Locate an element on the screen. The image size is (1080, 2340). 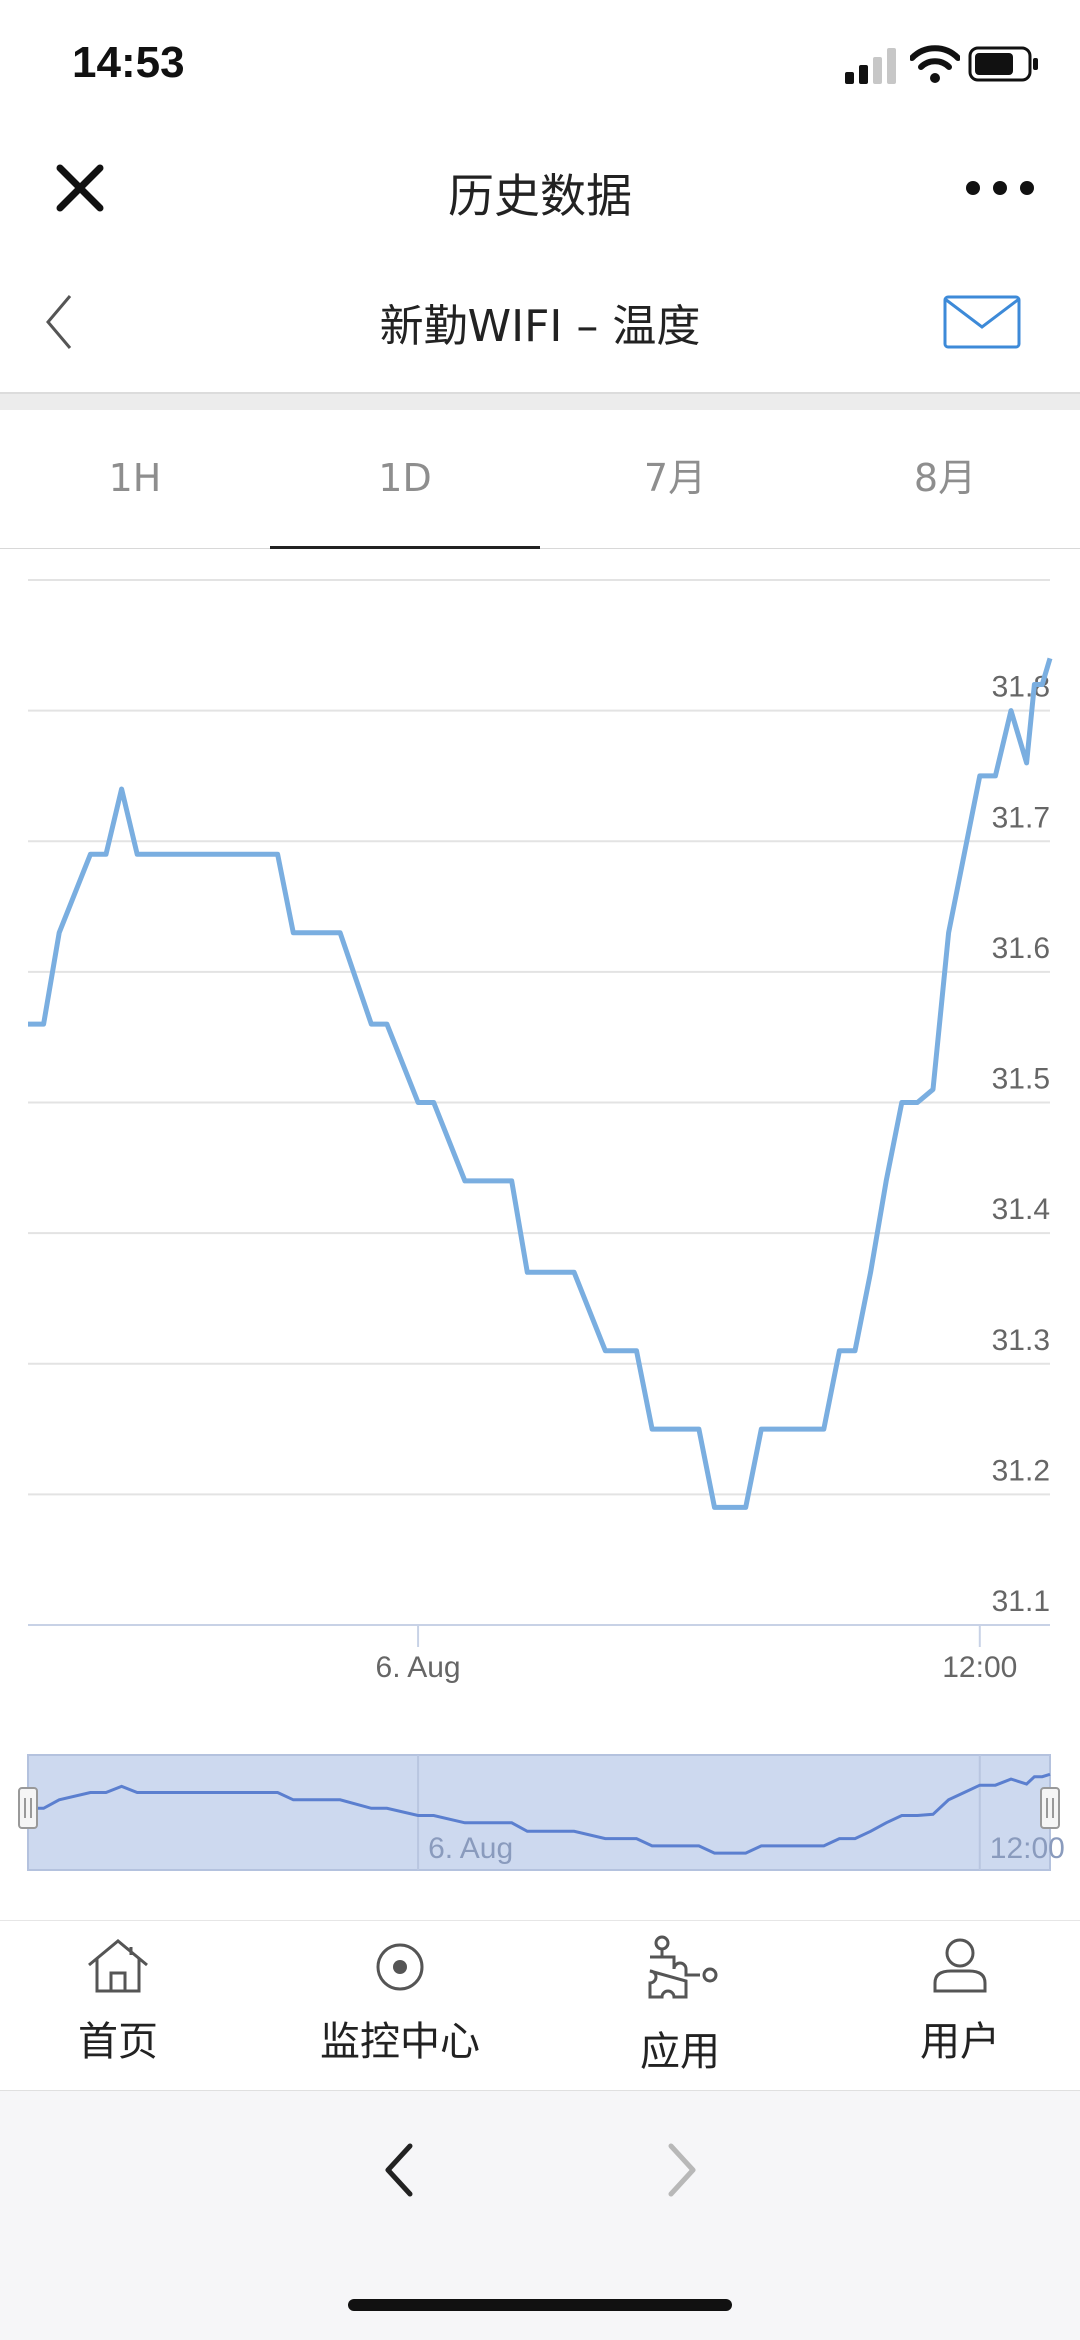
y-tick-label: 31.6 is located at coordinates (1021, 948).